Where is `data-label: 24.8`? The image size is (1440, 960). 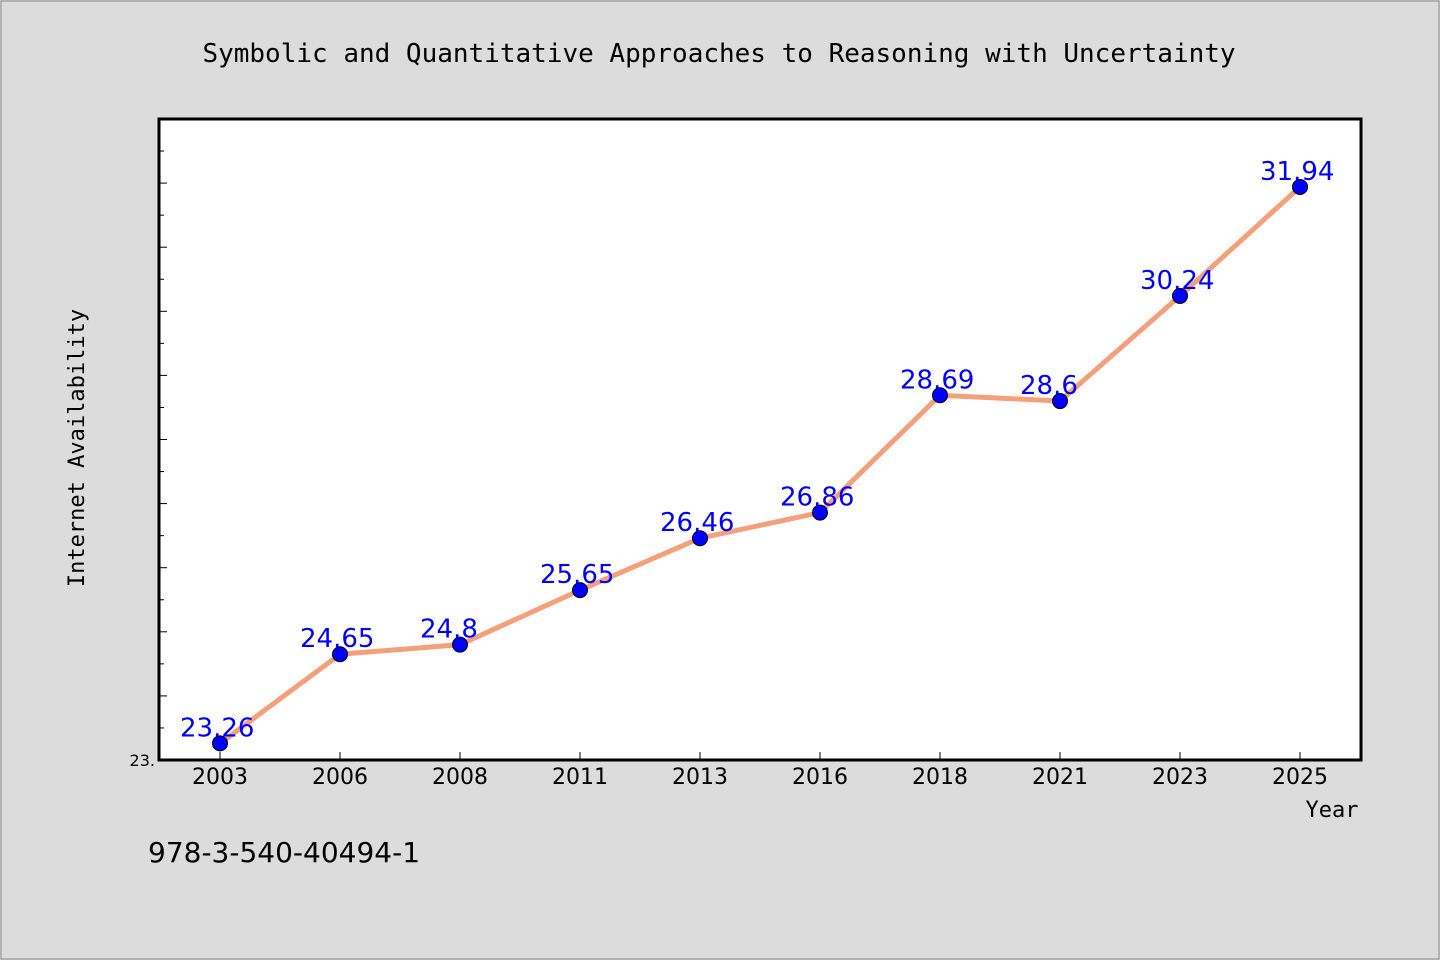
data-label: 24.8 is located at coordinates (449, 630).